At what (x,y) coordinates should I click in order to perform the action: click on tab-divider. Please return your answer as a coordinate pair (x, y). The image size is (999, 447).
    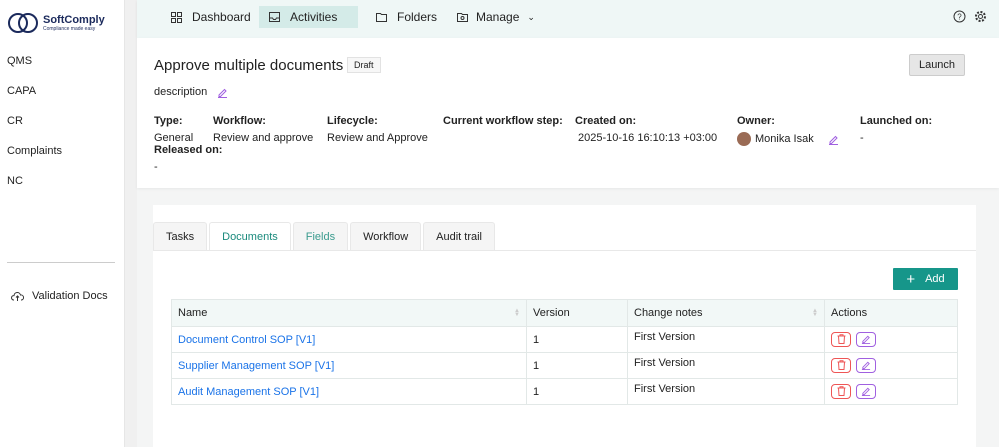
    Looking at the image, I should click on (564, 250).